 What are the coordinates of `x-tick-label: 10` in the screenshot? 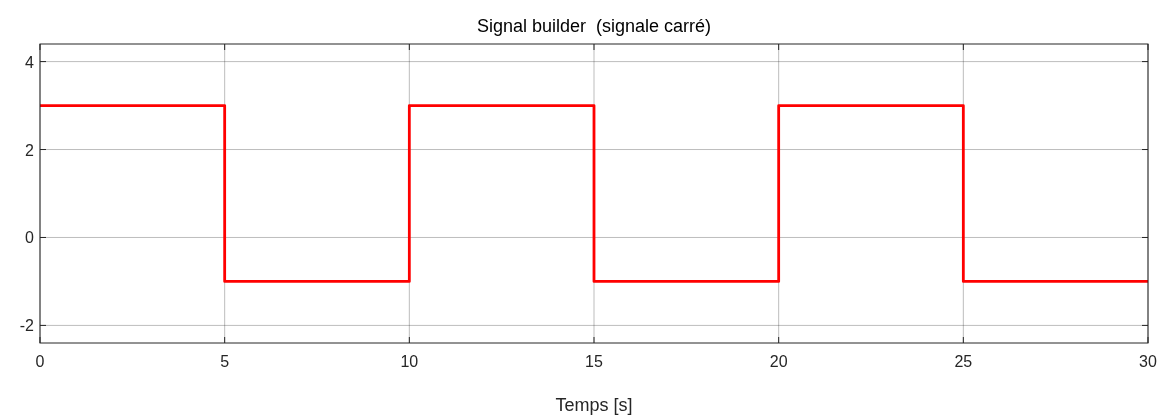 It's located at (409, 361).